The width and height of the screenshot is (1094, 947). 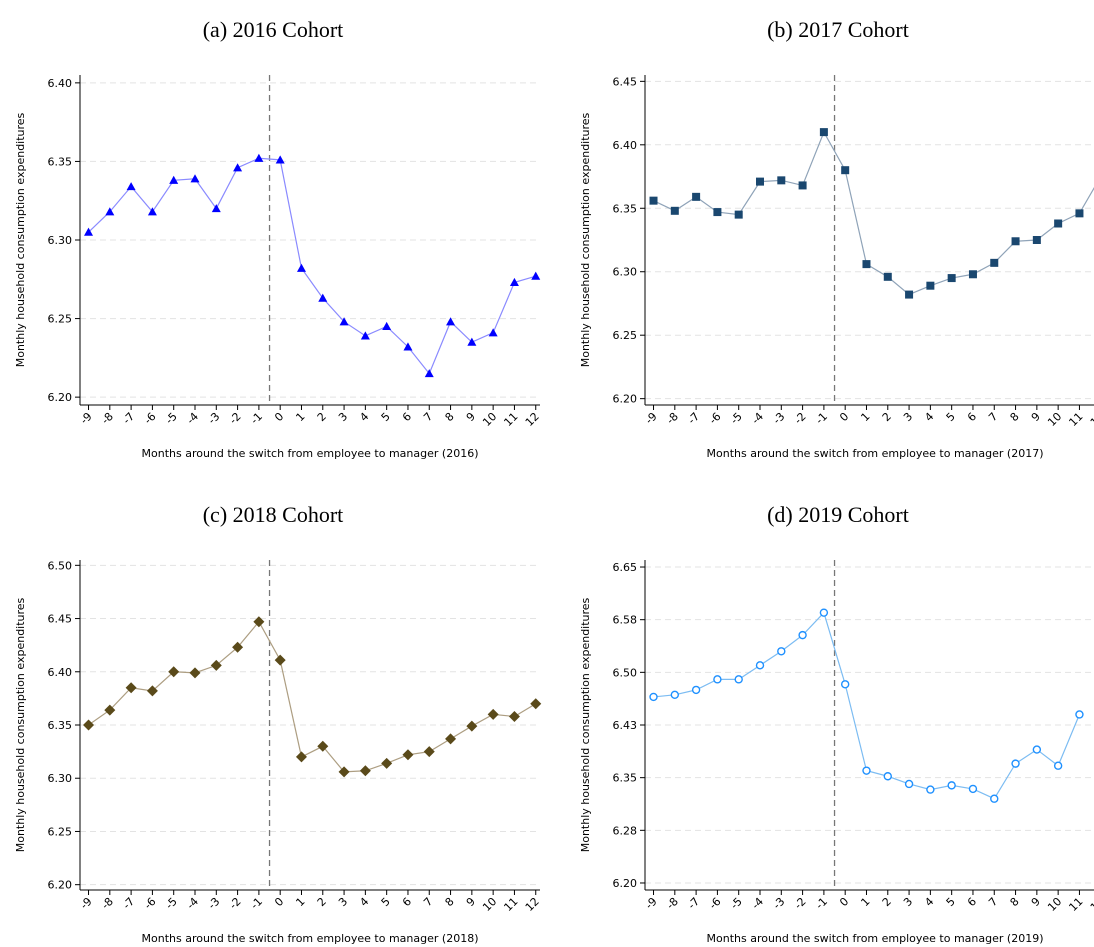 I want to click on y-tick-label: 6.28, so click(x=625, y=830).